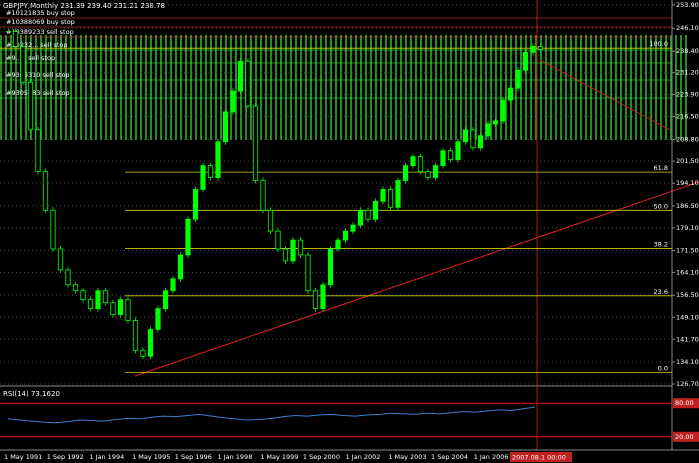  I want to click on y-tick-label: 126.70, so click(687, 384).